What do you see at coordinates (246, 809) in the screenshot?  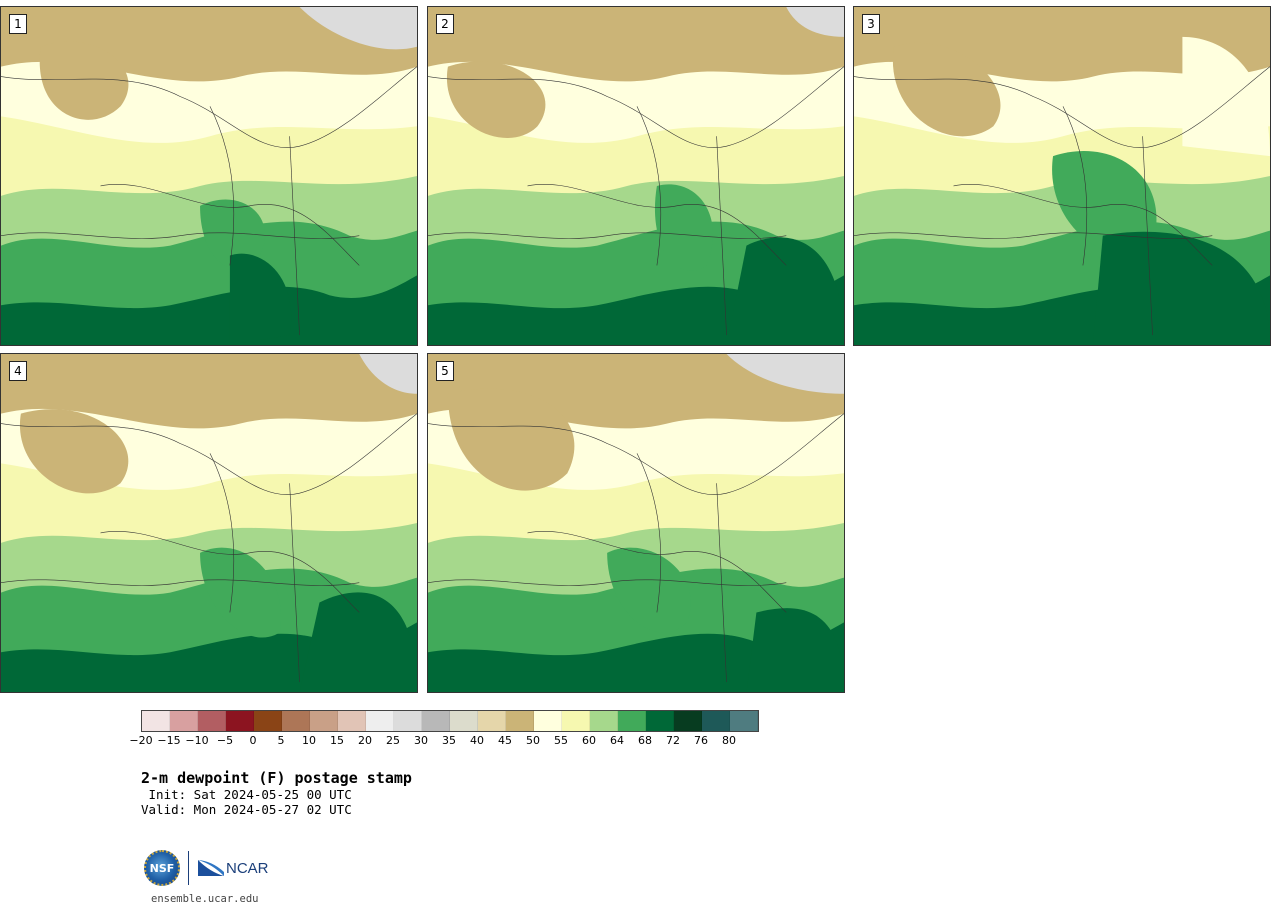 I see `valid-time: Valid: Mon 2024-05-27 02 UTC` at bounding box center [246, 809].